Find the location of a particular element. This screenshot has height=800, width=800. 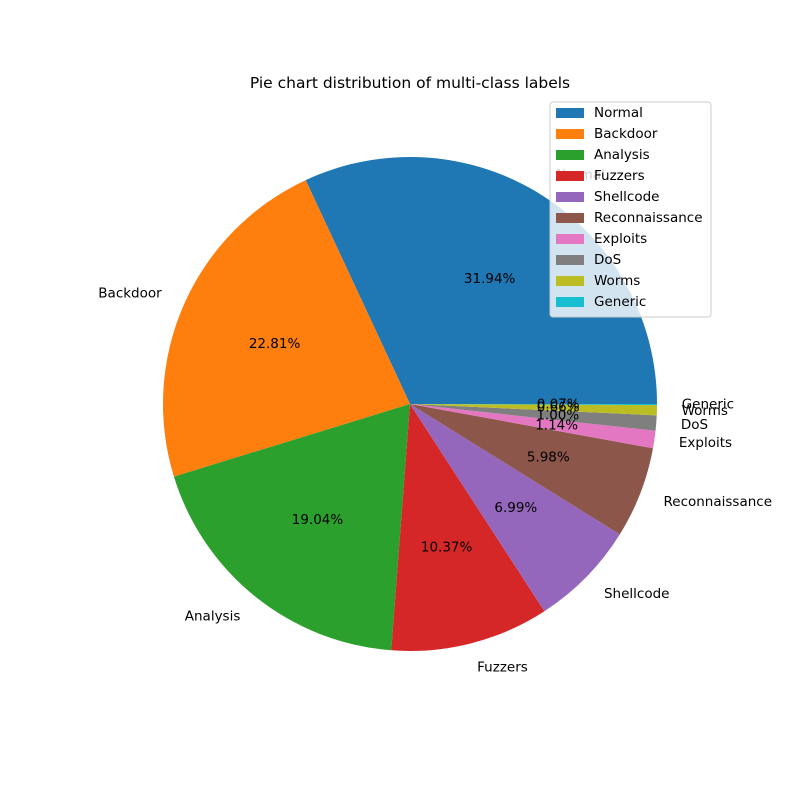

percent-label-normal: 31.94% is located at coordinates (490, 279).